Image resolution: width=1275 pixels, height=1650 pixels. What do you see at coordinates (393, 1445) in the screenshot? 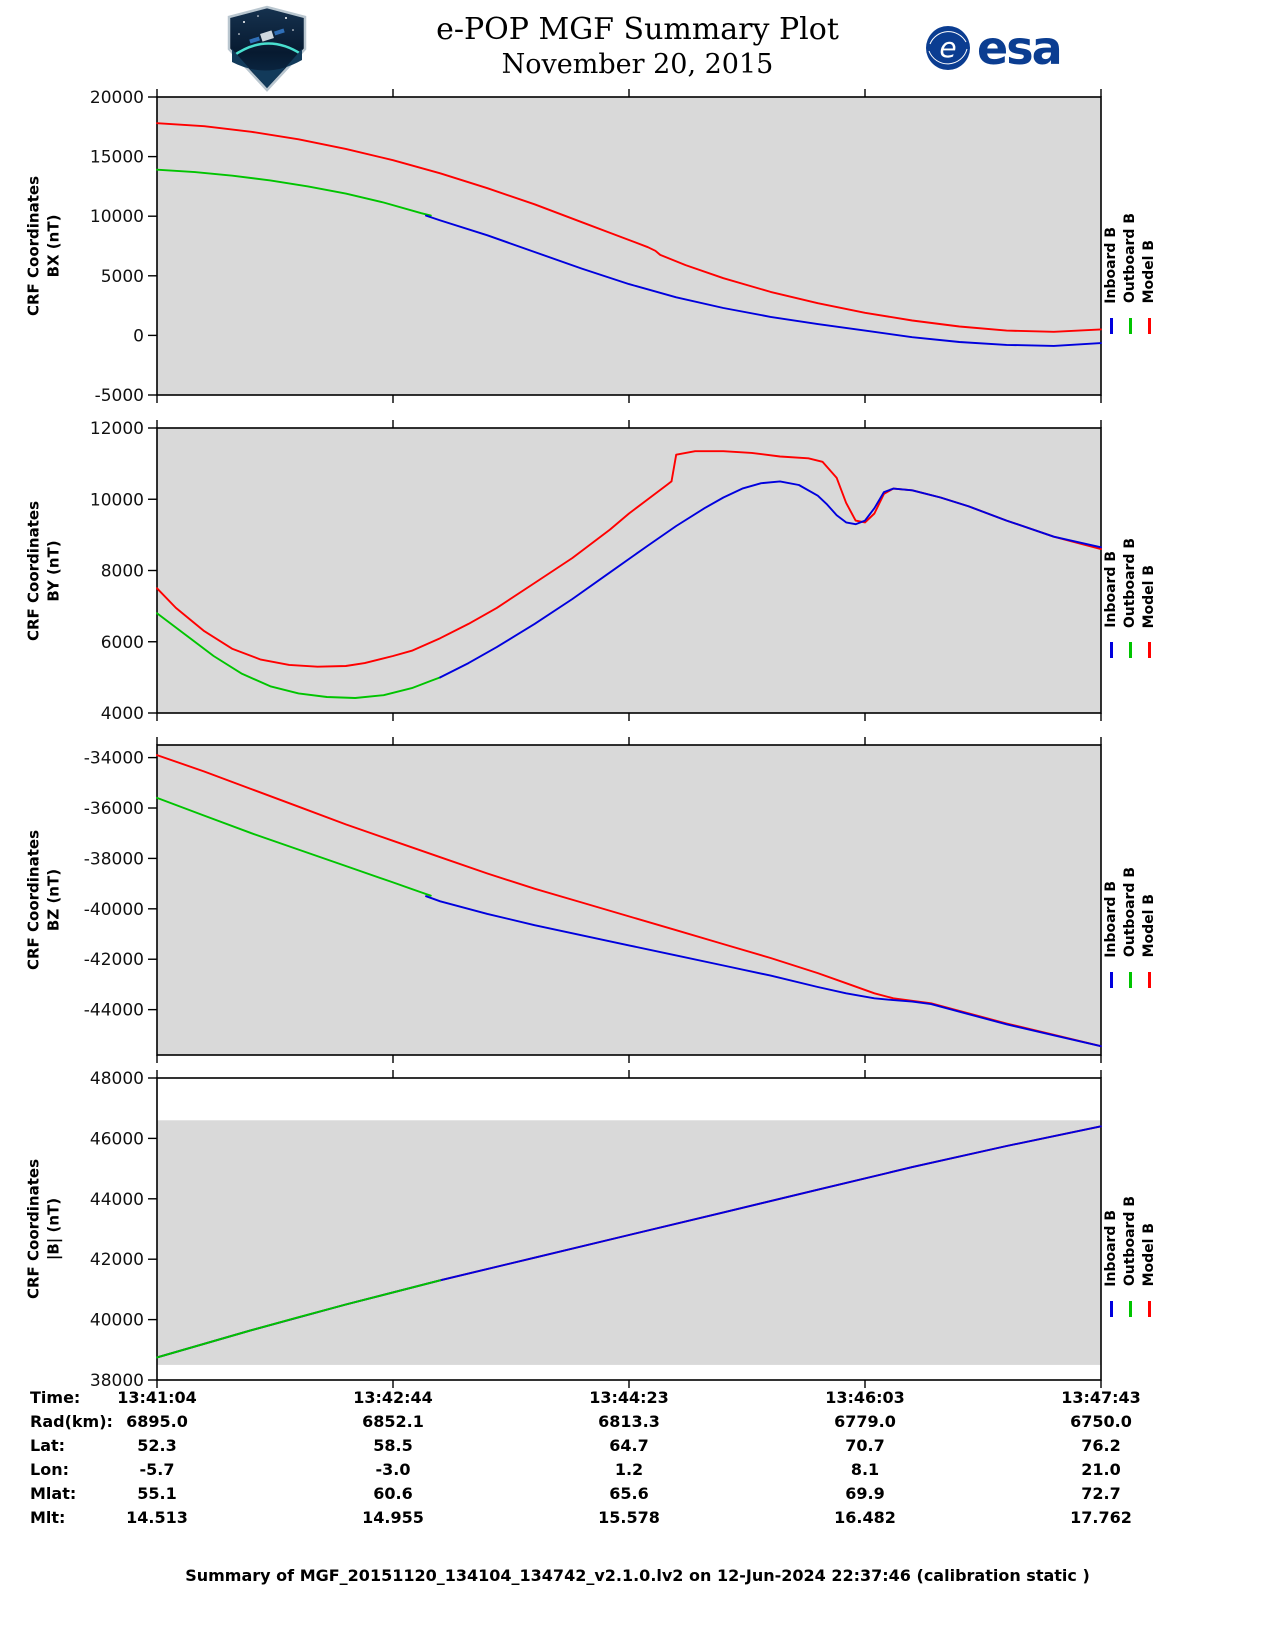
I see `table-cell-lat-1: 58.5` at bounding box center [393, 1445].